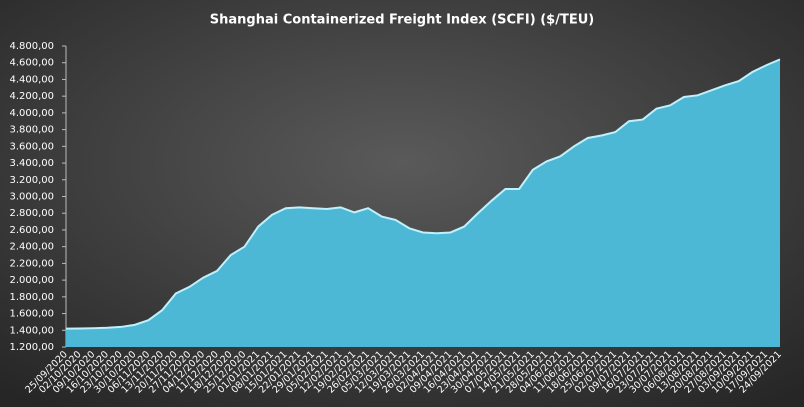 Image resolution: width=804 pixels, height=407 pixels. I want to click on y-tick-label: 1.600,00, so click(31, 314).